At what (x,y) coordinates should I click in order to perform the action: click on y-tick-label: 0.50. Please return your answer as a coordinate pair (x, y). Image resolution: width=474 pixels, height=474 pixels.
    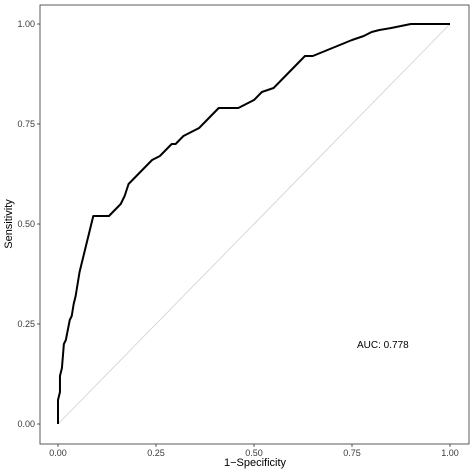
    Looking at the image, I should click on (26, 224).